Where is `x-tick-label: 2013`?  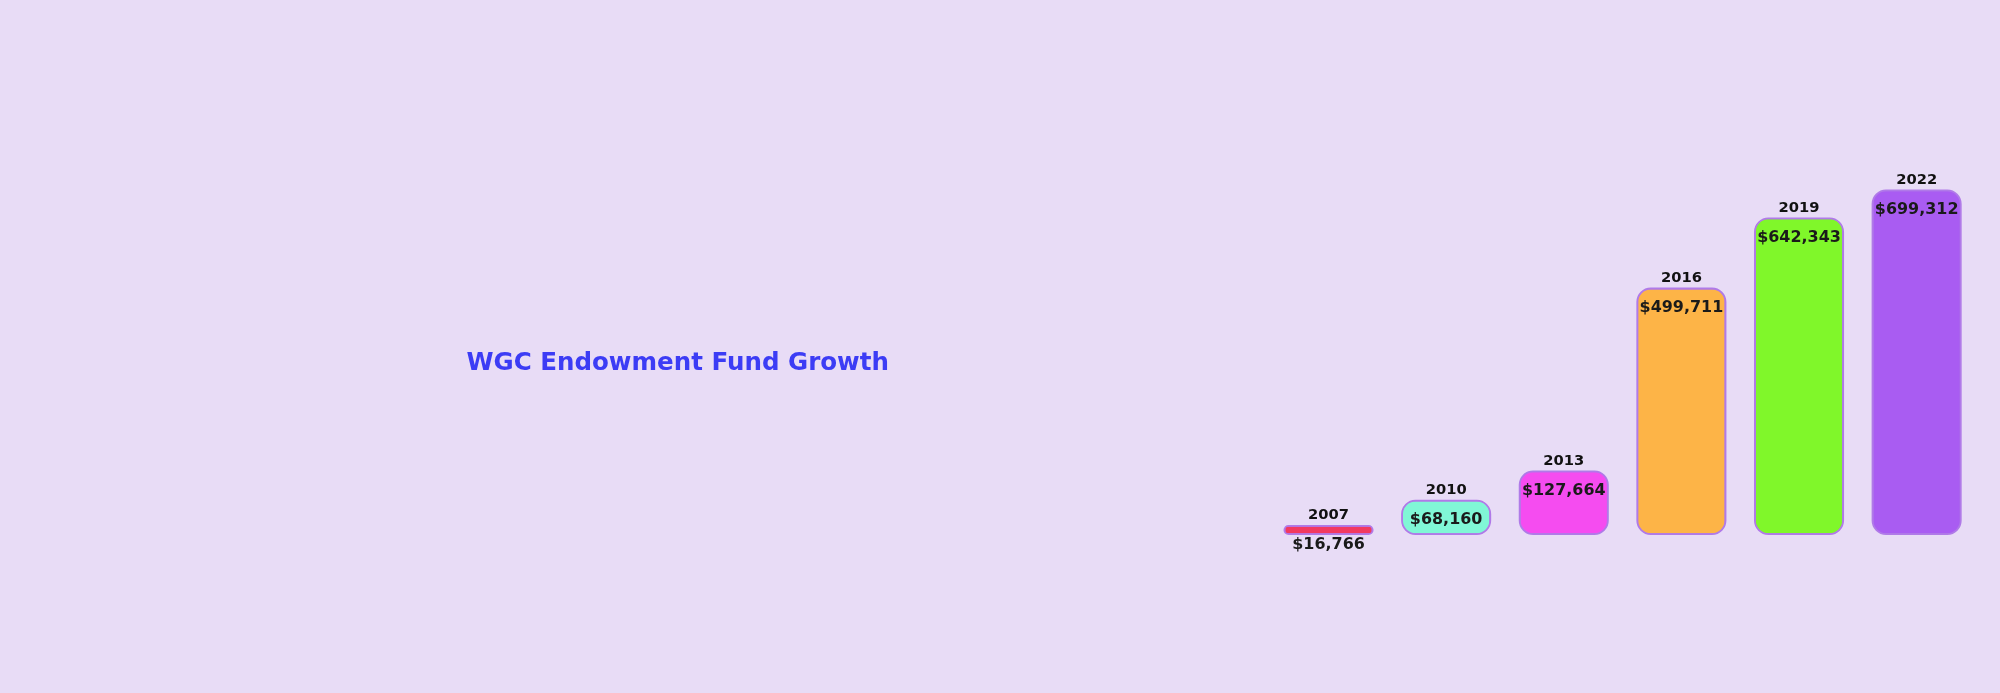 x-tick-label: 2013 is located at coordinates (1564, 459).